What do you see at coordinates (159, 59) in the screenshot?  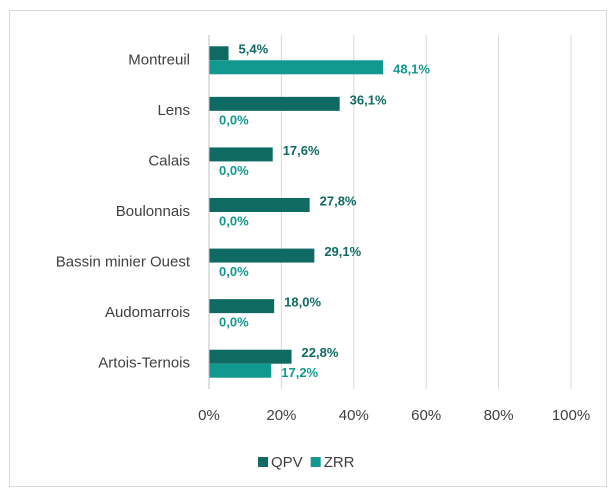 I see `y-tick-label: Montreuil` at bounding box center [159, 59].